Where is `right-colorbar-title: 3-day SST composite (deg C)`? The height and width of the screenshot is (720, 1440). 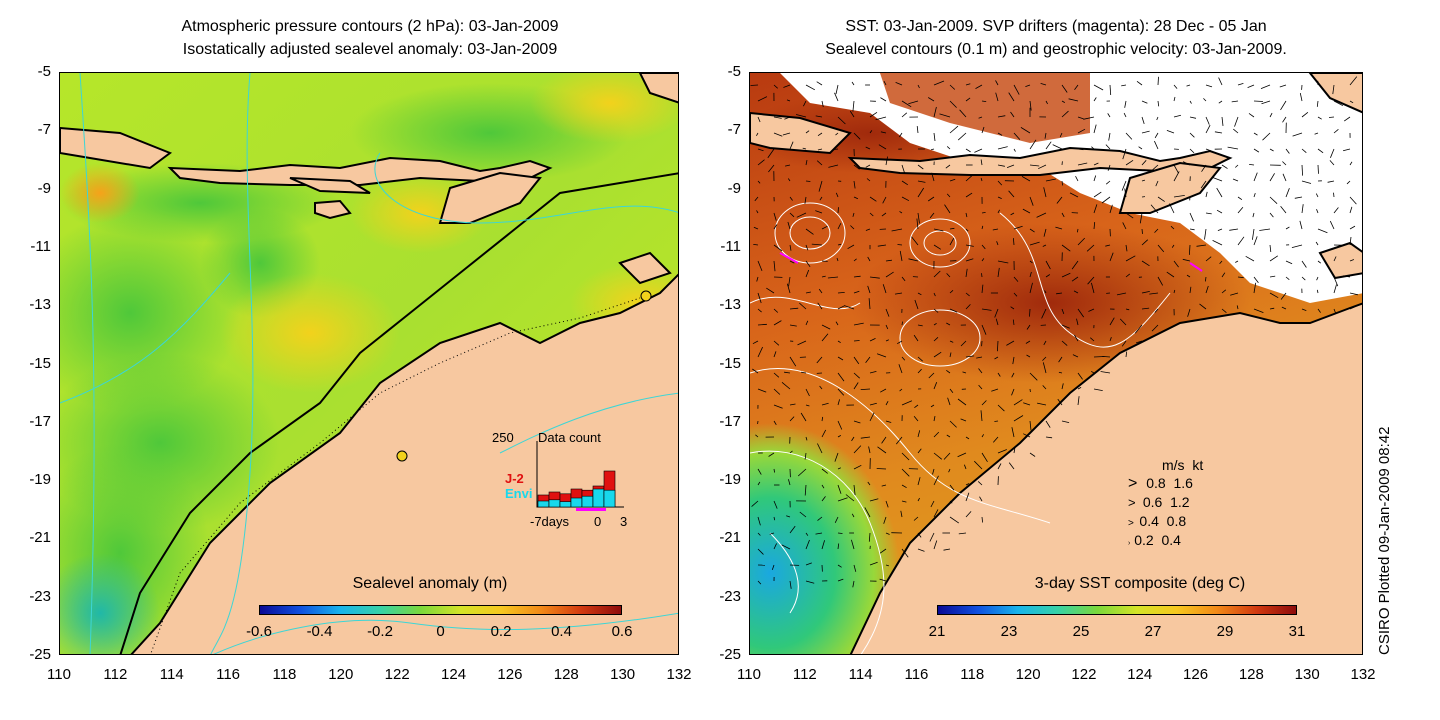
right-colorbar-title: 3-day SST composite (deg C) is located at coordinates (1140, 583).